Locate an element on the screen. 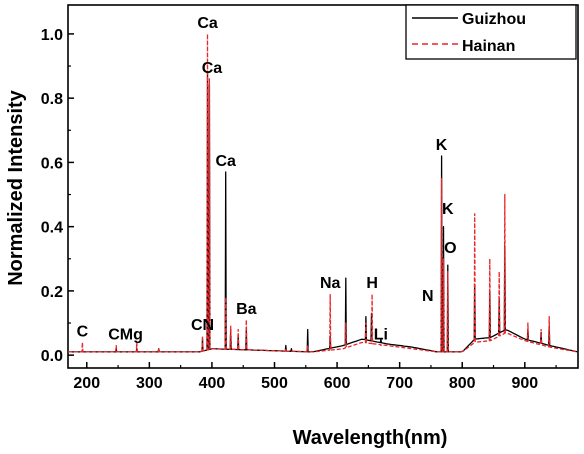 The height and width of the screenshot is (454, 584). x-tick-label: 600 is located at coordinates (337, 383).